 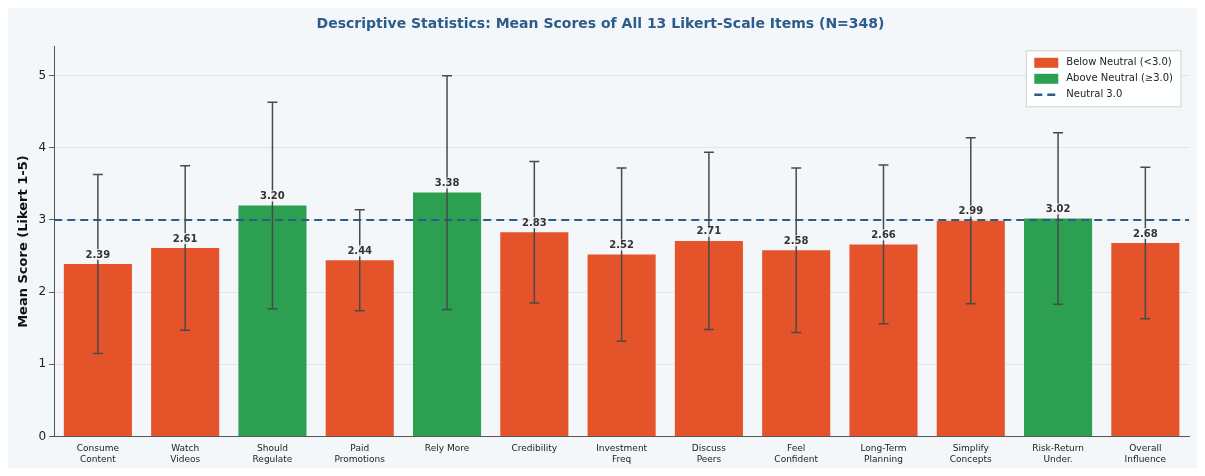 What do you see at coordinates (796, 240) in the screenshot?
I see `data-label: 2.58` at bounding box center [796, 240].